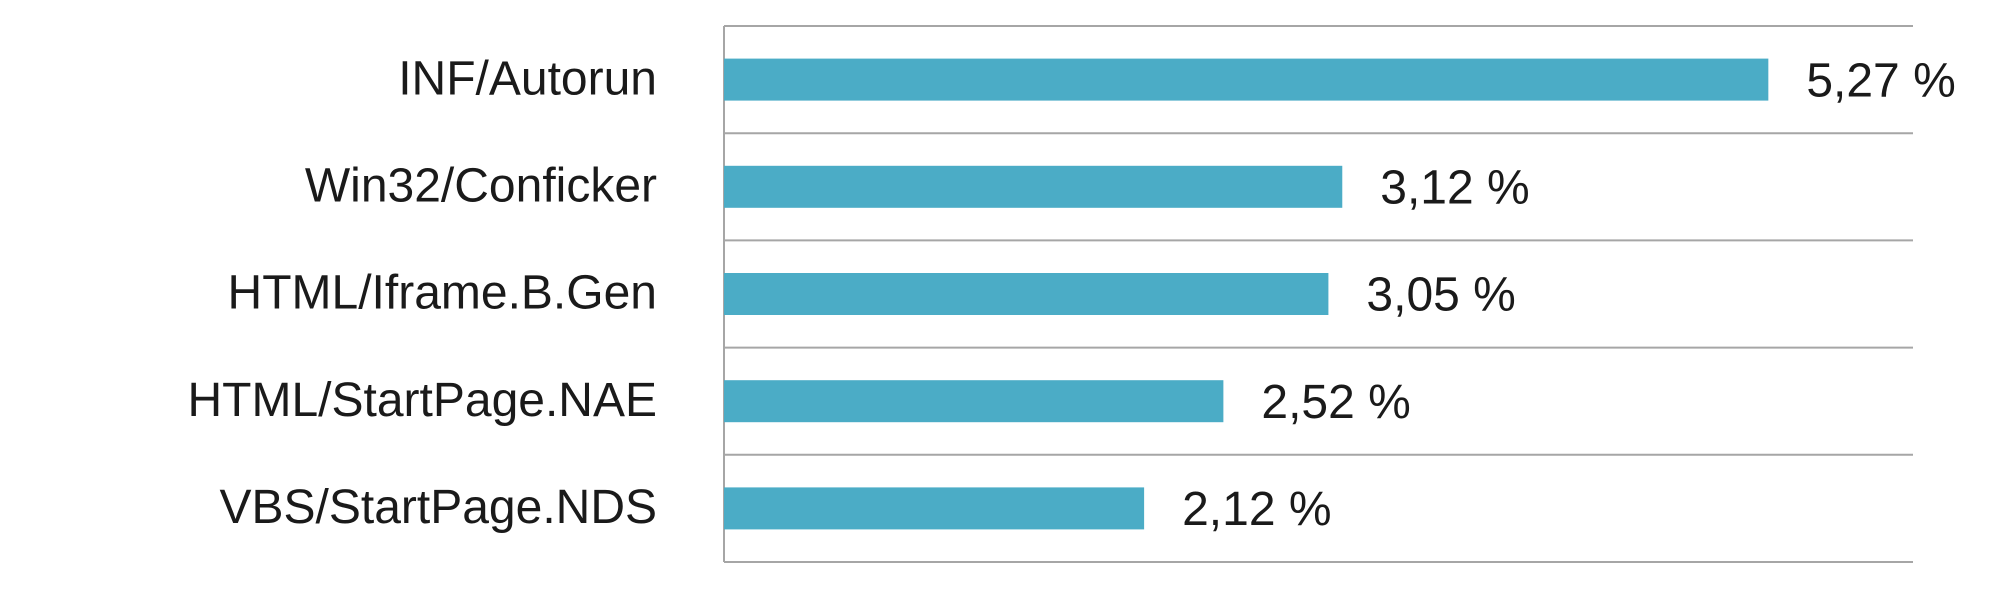 The width and height of the screenshot is (2000, 599). Describe the element at coordinates (442, 293) in the screenshot. I see `category-label: HTML/Iframe.B.Gen` at that location.